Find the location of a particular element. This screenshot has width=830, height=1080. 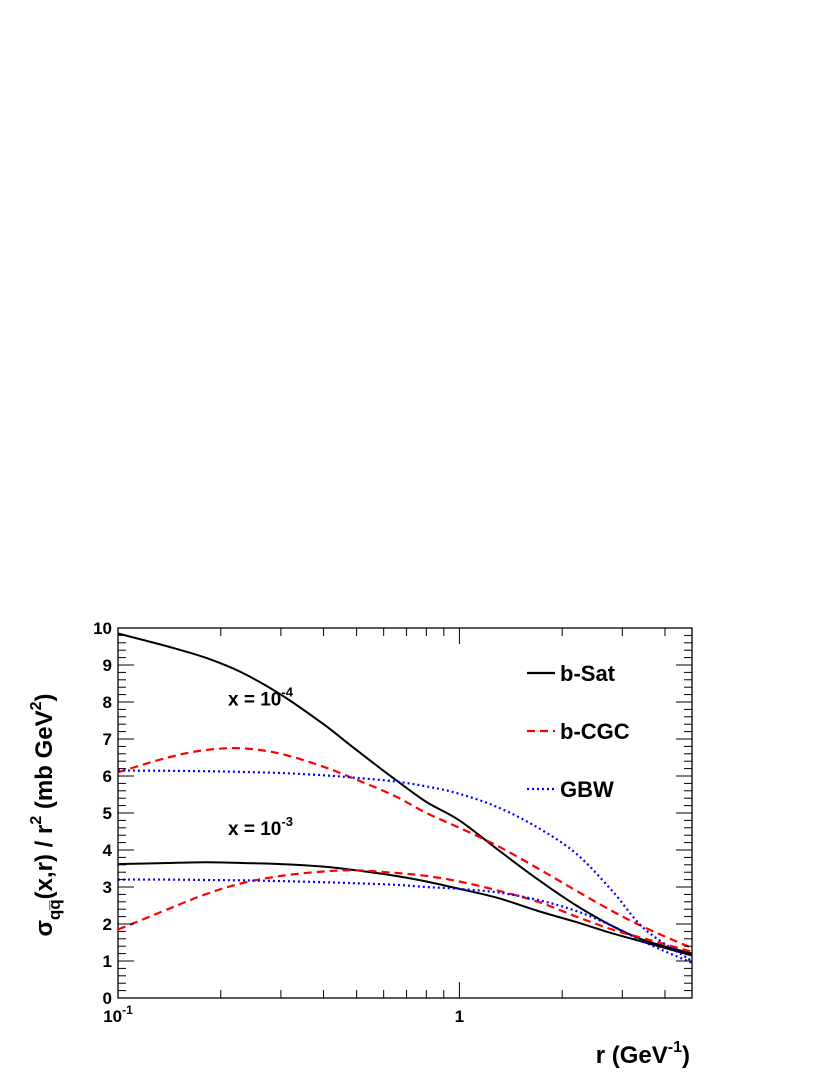

y-tick-label: 4 is located at coordinates (108, 850).